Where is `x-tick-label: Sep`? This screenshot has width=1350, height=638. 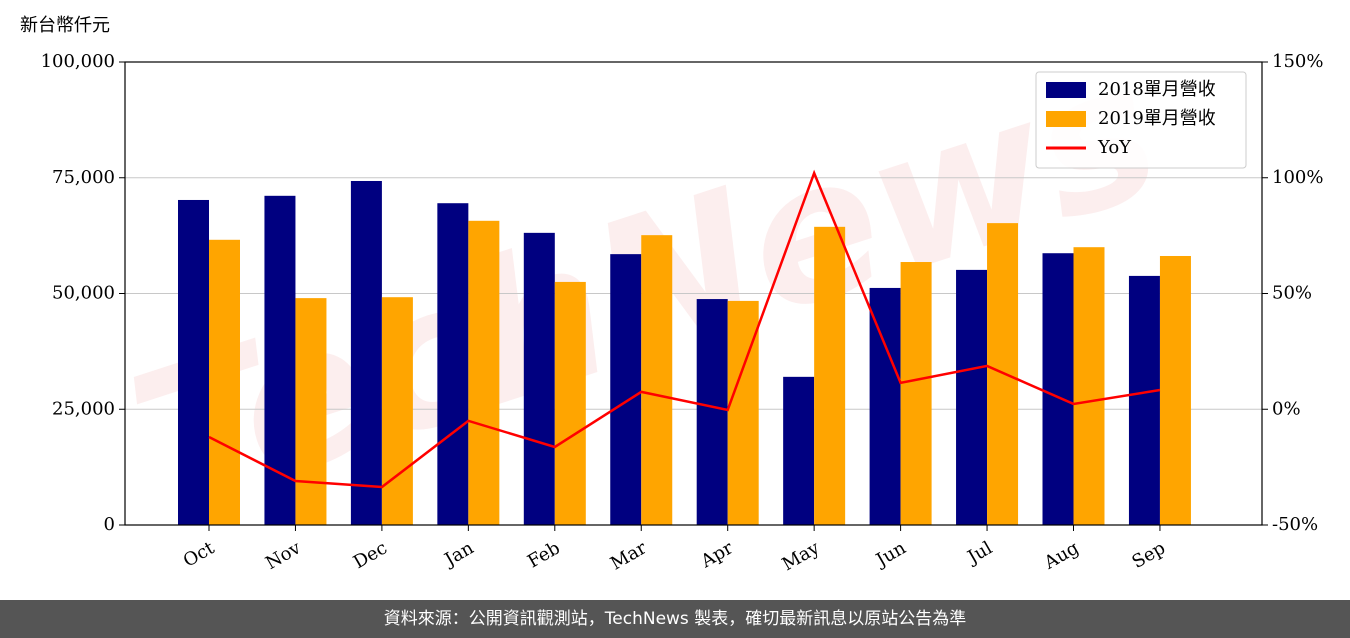
x-tick-label: Sep is located at coordinates (1149, 554).